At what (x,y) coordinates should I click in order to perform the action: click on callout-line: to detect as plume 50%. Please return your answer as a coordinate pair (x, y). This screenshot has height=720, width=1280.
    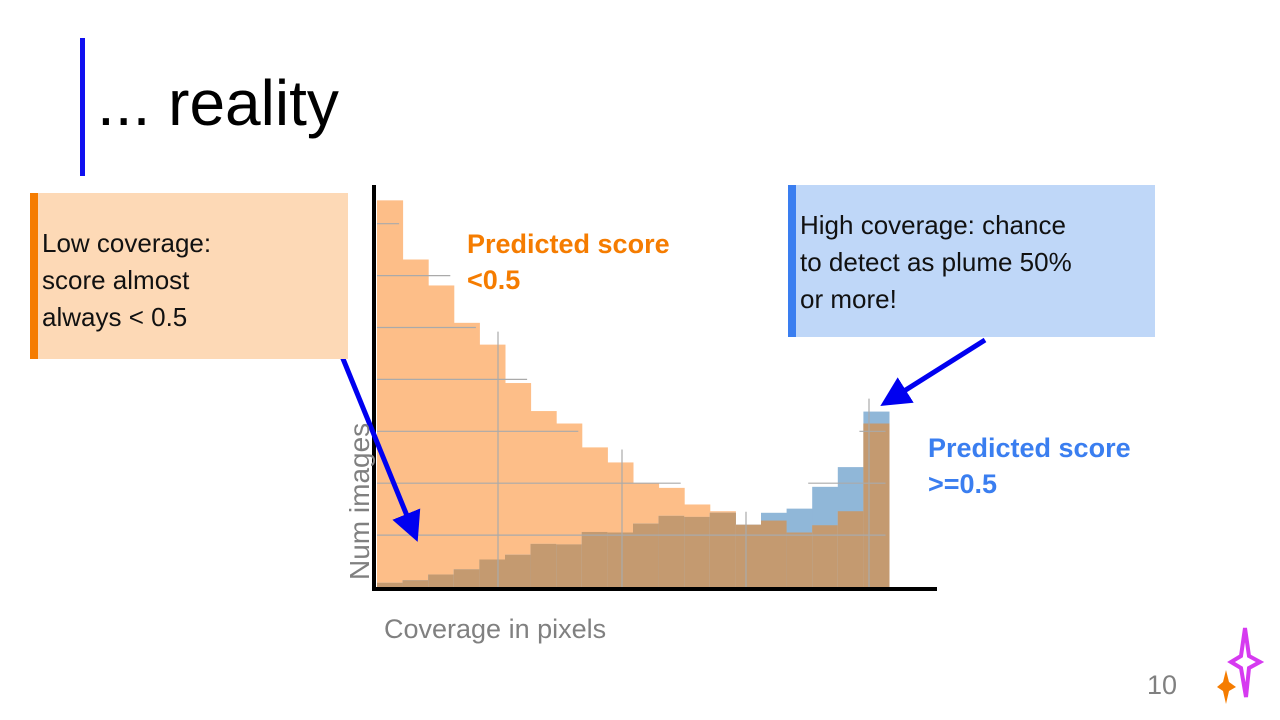
    Looking at the image, I should click on (936, 262).